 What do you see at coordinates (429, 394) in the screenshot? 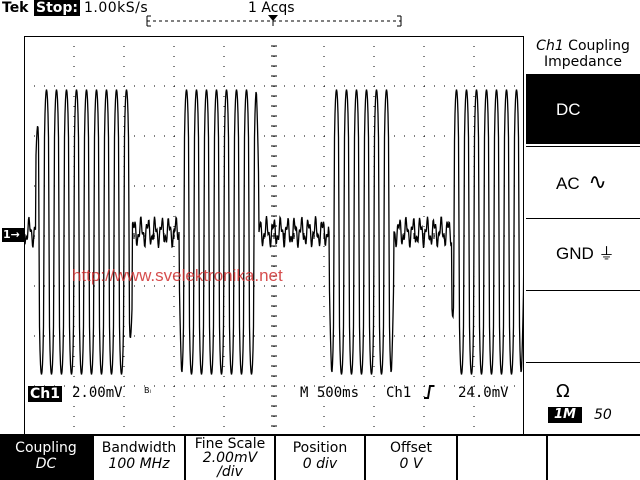
I see `trigger-slope-icon` at bounding box center [429, 394].